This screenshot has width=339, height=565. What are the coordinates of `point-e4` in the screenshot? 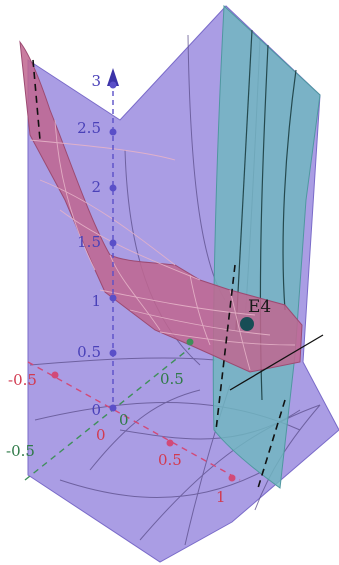 It's located at (247, 324).